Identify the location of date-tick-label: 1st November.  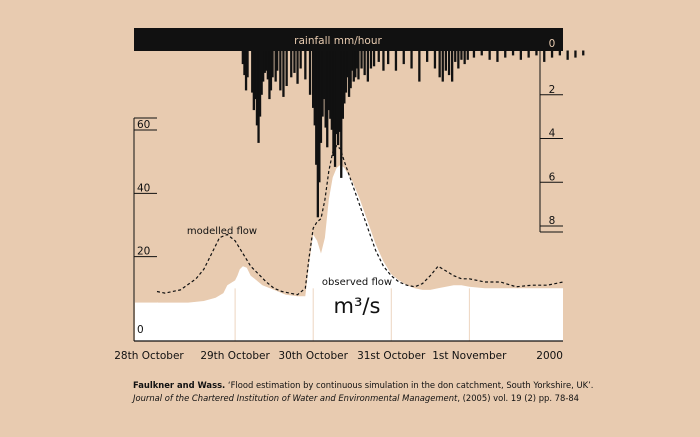
(469, 356).